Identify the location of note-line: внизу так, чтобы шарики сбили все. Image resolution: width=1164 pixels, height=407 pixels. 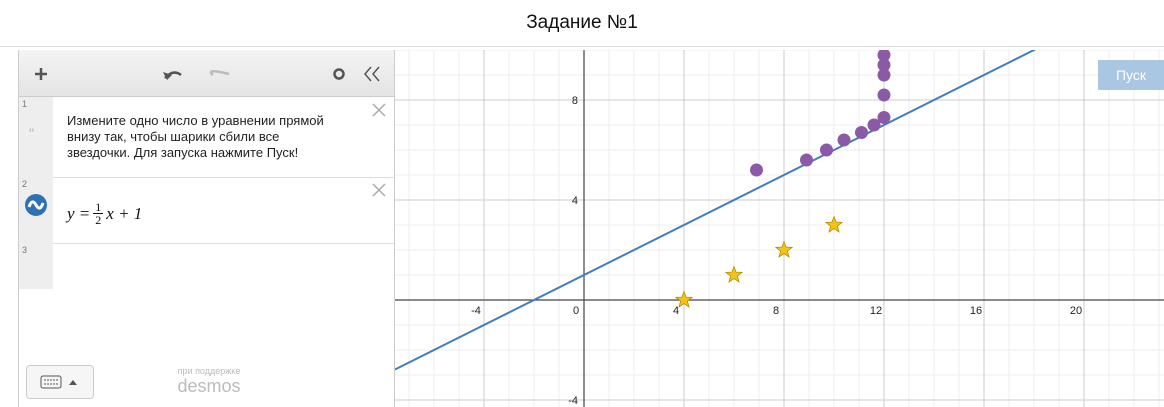
(173, 136).